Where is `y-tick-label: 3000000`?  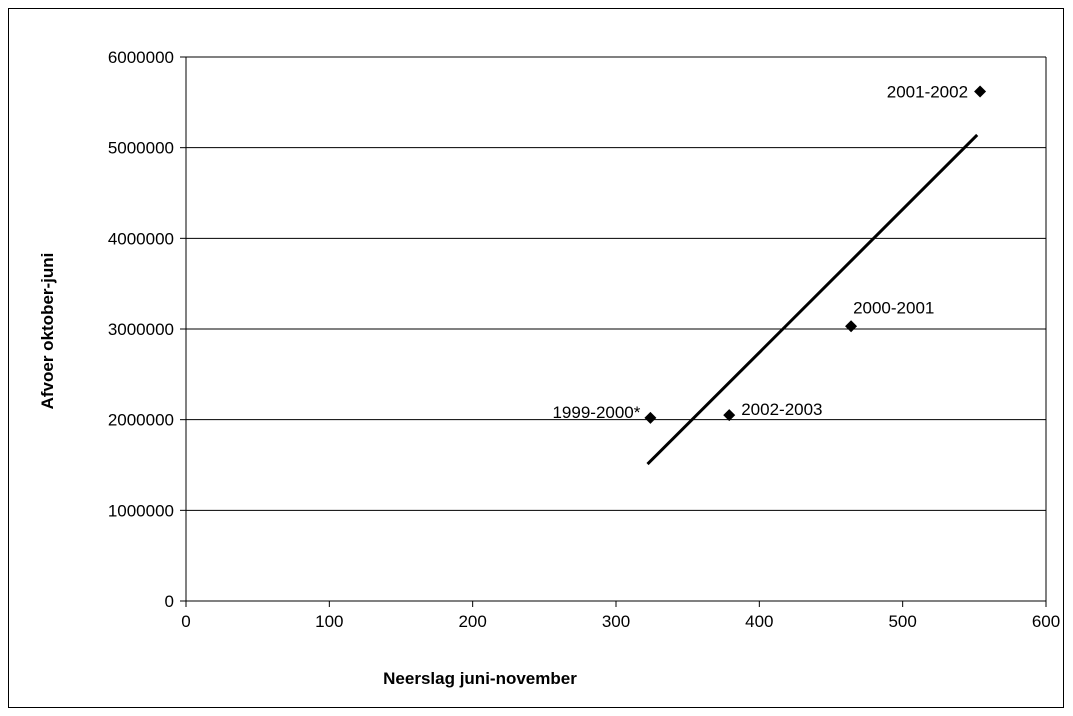 y-tick-label: 3000000 is located at coordinates (141, 329).